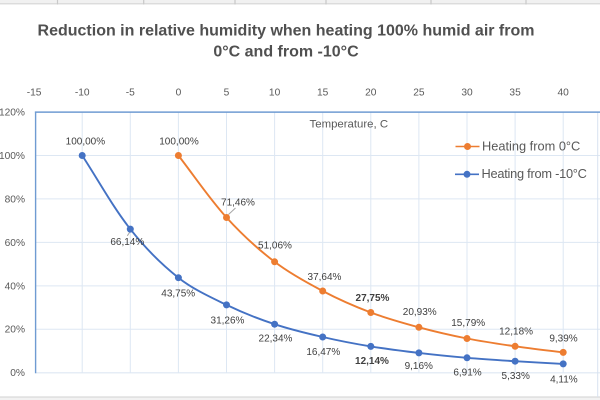 The image size is (600, 400). Describe the element at coordinates (516, 332) in the screenshot. I see `svg-text: 12,18%` at that location.